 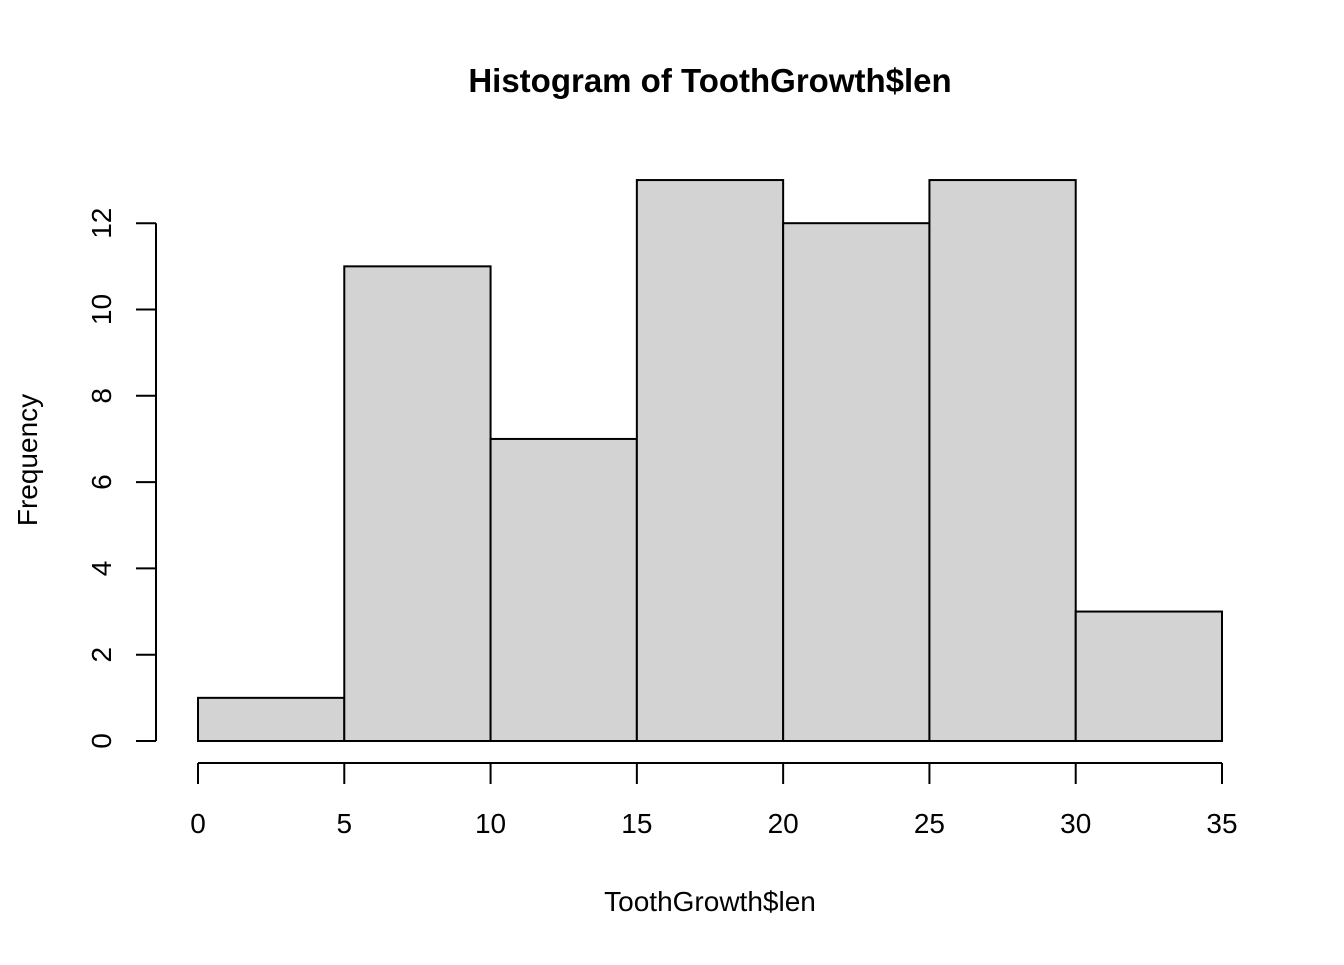 What do you see at coordinates (490, 823) in the screenshot?
I see `x-tick-label: 10` at bounding box center [490, 823].